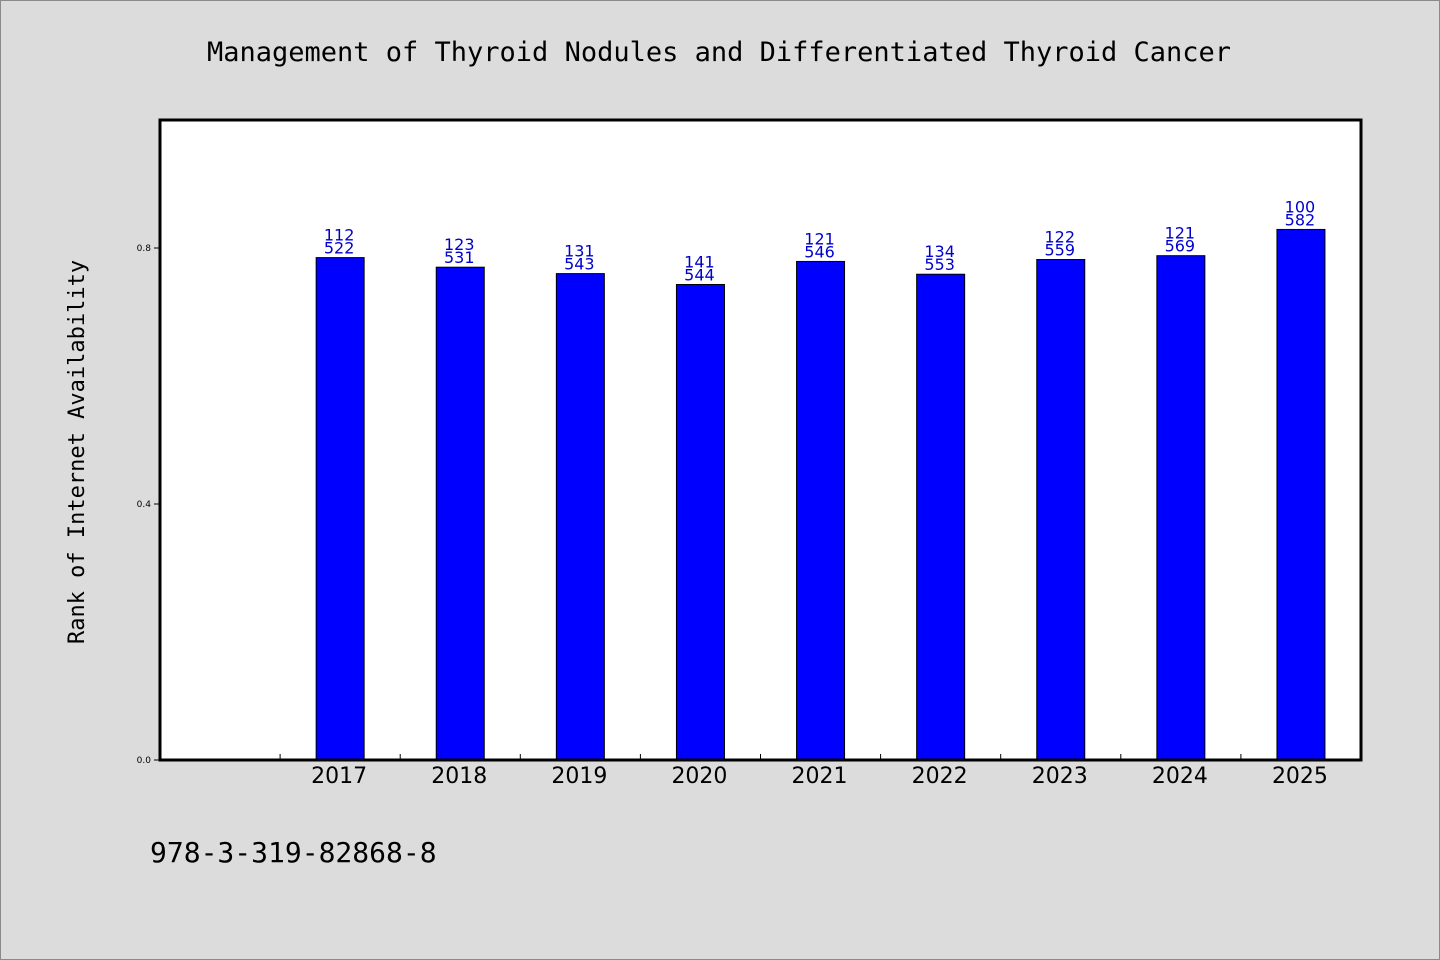 The height and width of the screenshot is (960, 1440). I want to click on x-tick-label-2022: 2022, so click(940, 776).